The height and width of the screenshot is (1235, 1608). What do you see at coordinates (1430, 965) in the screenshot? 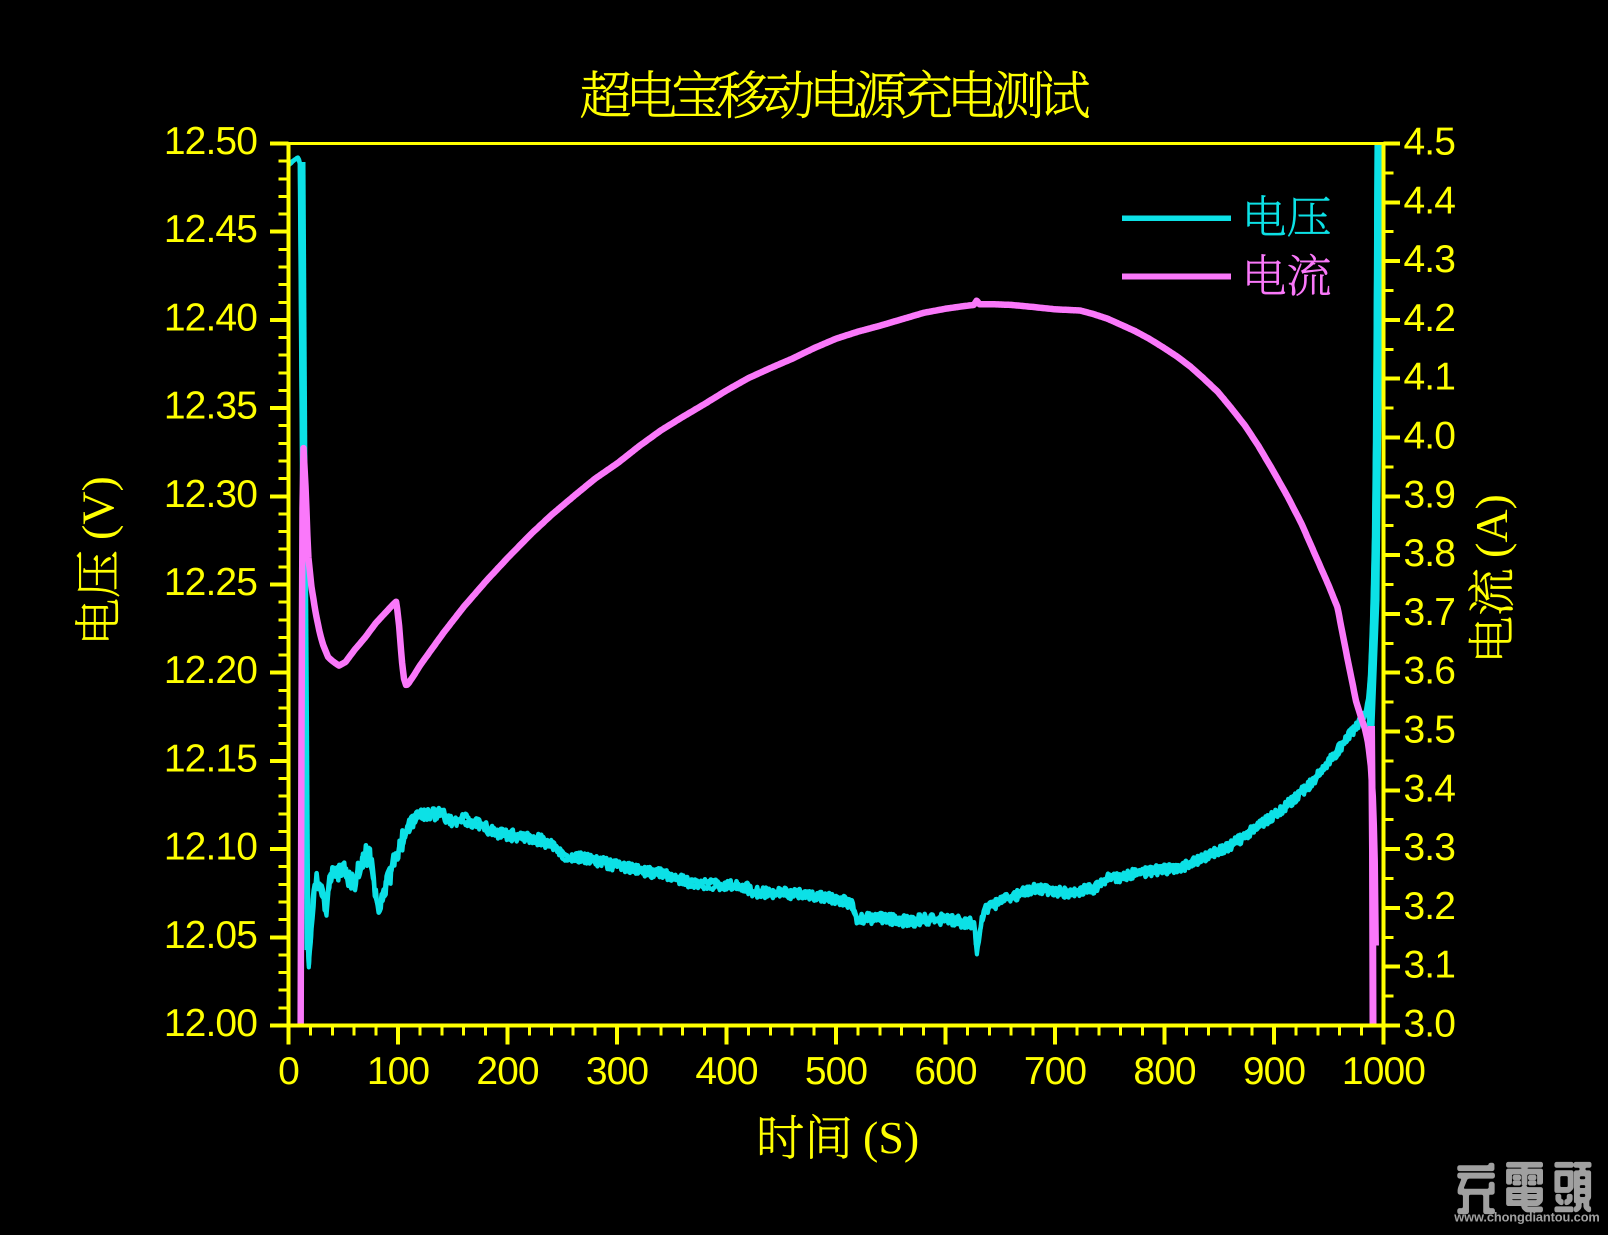
I see `svg-text: 3.1` at bounding box center [1430, 965].